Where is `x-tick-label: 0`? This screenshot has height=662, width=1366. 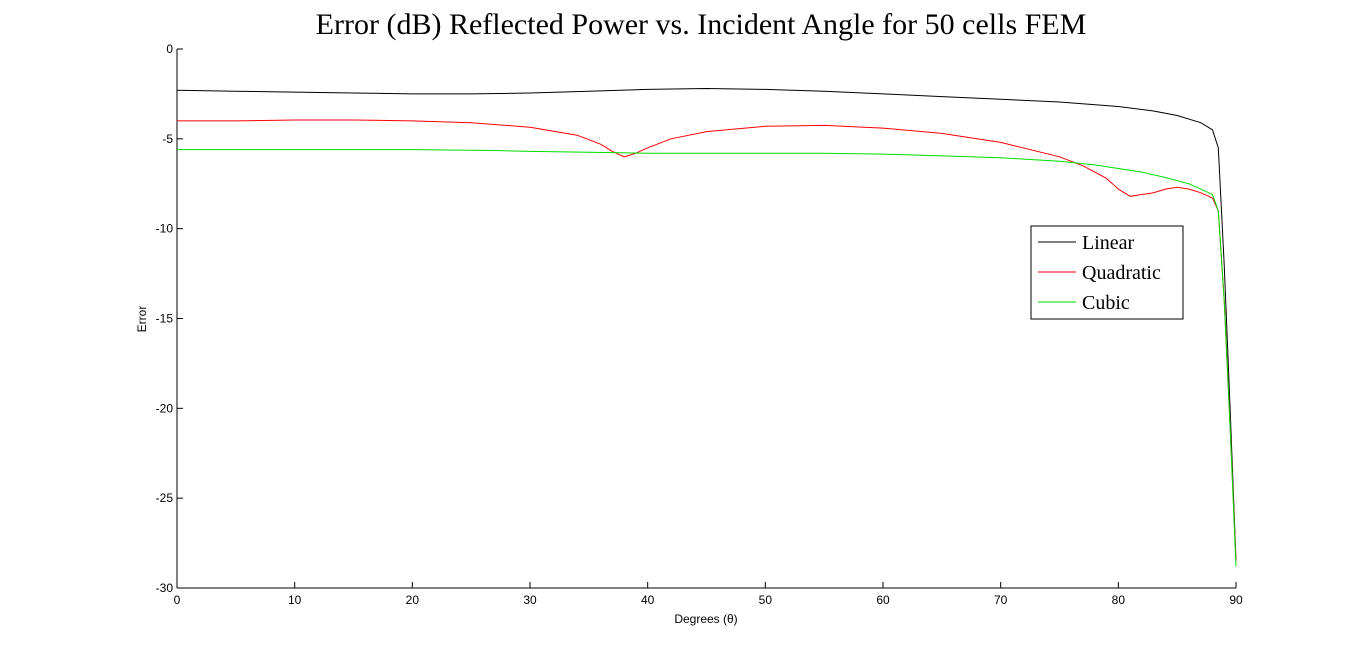
x-tick-label: 0 is located at coordinates (177, 600).